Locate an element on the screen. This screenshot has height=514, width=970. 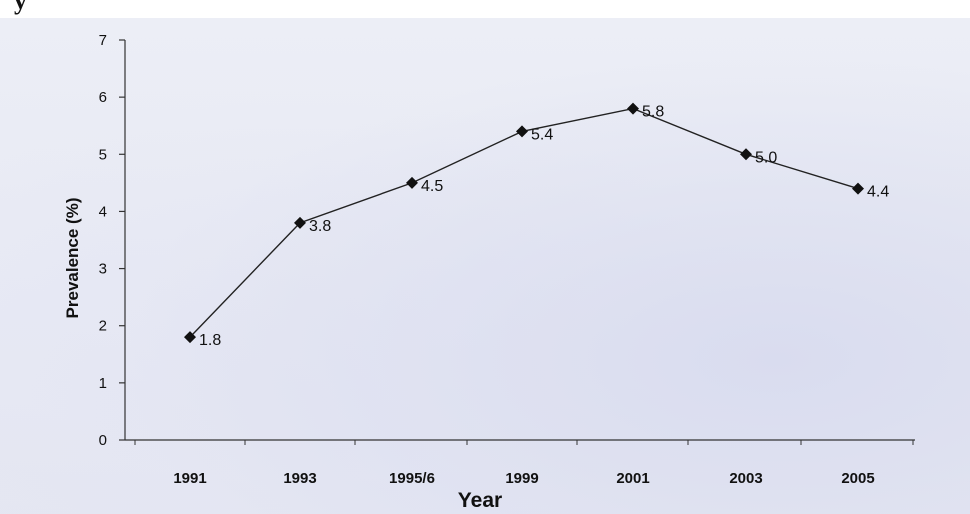
x-tick-label: 1993 is located at coordinates (299, 478).